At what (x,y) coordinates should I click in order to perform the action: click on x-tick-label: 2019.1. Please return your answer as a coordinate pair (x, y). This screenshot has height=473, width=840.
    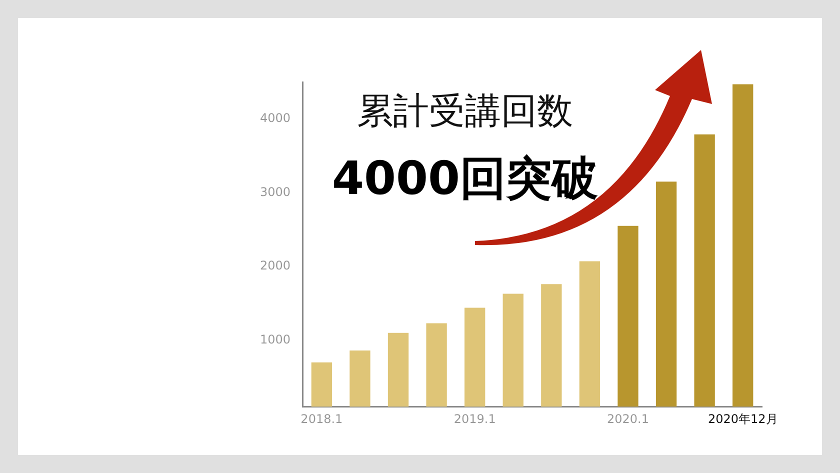
    Looking at the image, I should click on (475, 419).